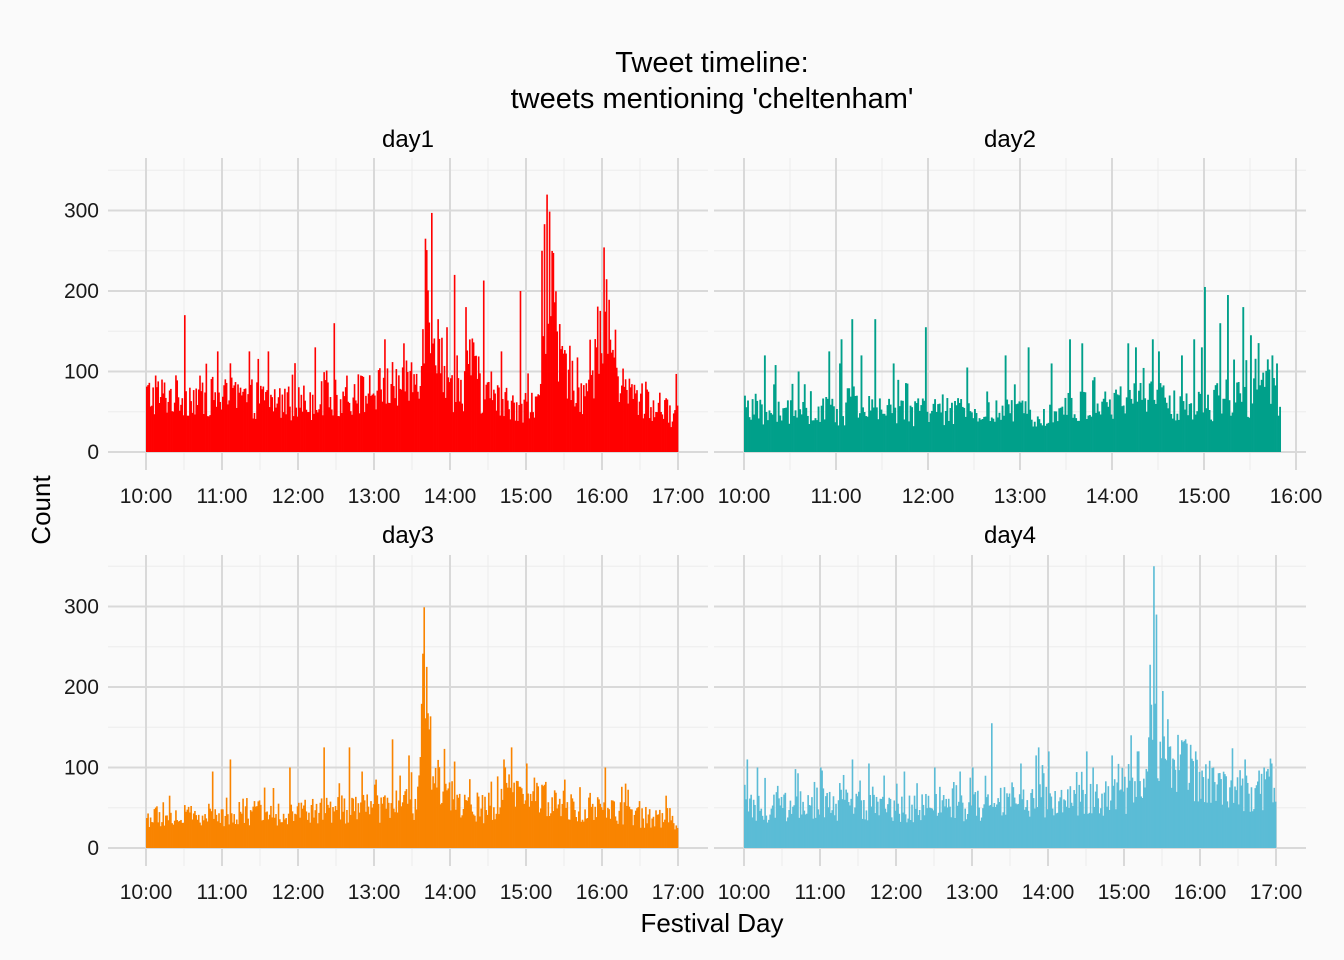 The width and height of the screenshot is (1344, 960). What do you see at coordinates (374, 496) in the screenshot?
I see `x-tick-label: 13:00` at bounding box center [374, 496].